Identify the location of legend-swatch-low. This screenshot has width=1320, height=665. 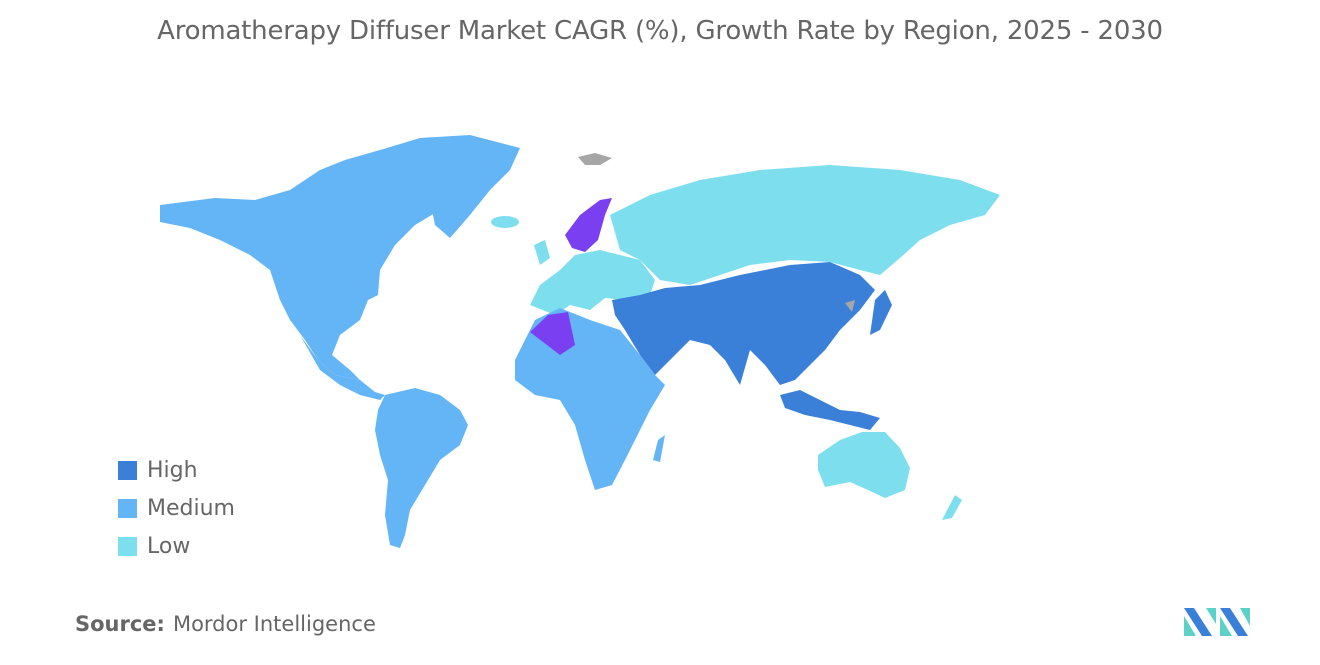
(127, 546).